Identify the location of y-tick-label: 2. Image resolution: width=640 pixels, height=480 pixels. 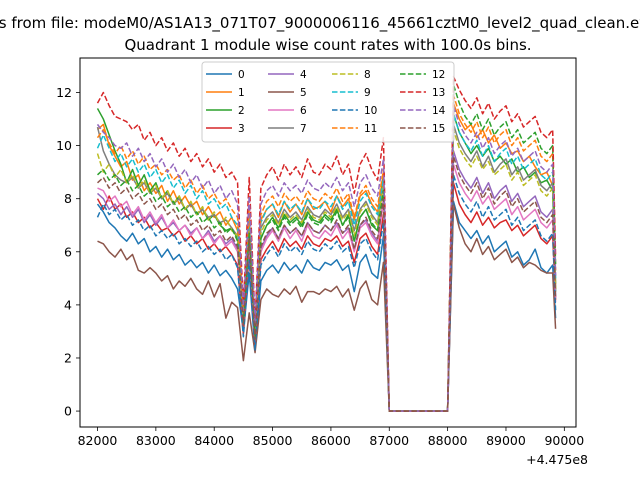
(68, 357).